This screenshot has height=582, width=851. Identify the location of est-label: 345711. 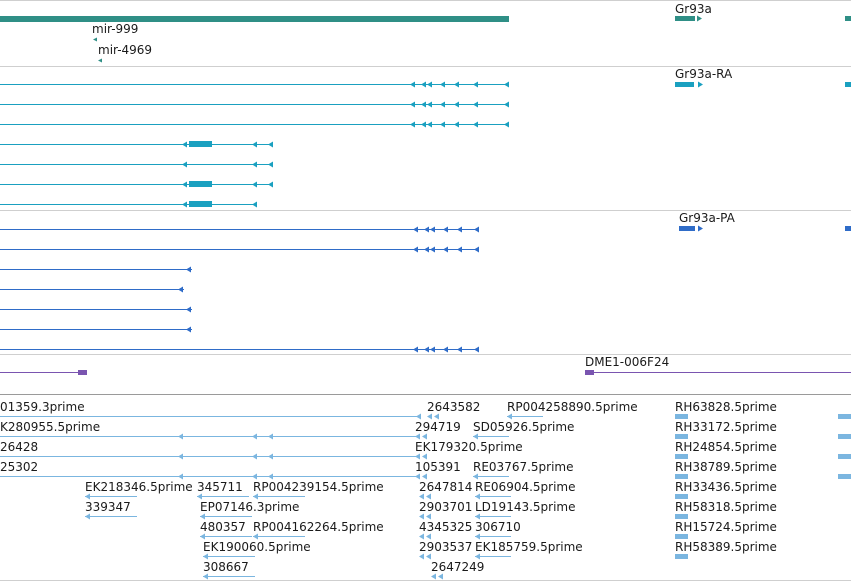
(220, 487).